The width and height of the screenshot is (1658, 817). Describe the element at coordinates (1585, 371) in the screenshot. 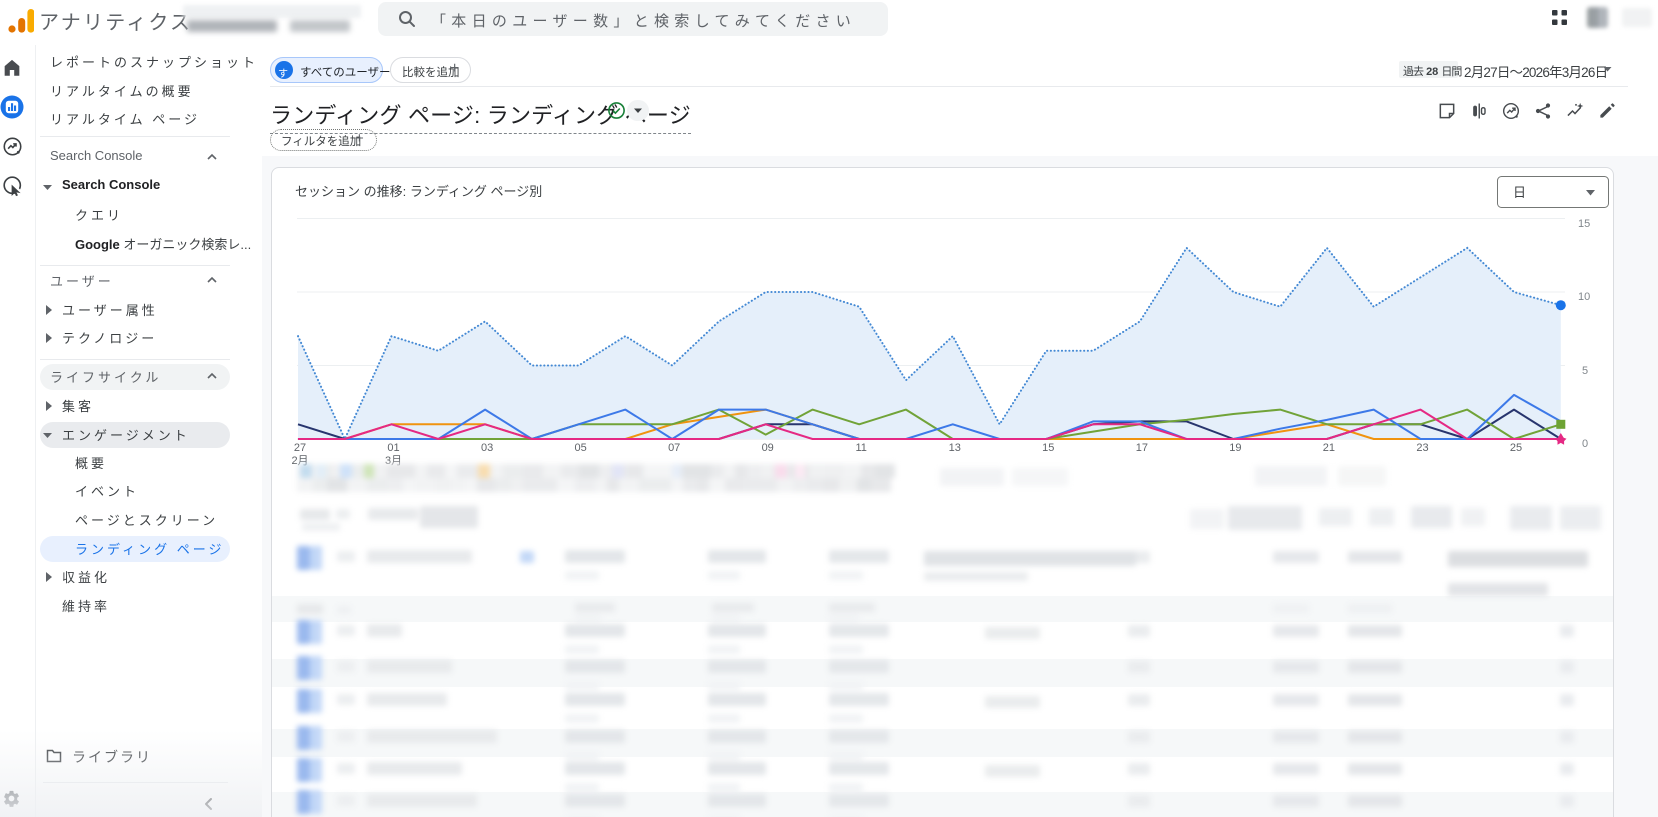

I see `svg-text: 5` at that location.